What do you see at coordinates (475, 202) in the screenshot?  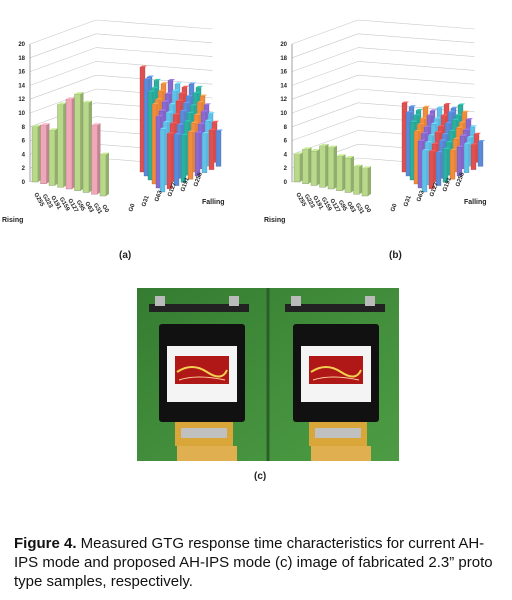 I see `falling-axis-title: Falling` at bounding box center [475, 202].